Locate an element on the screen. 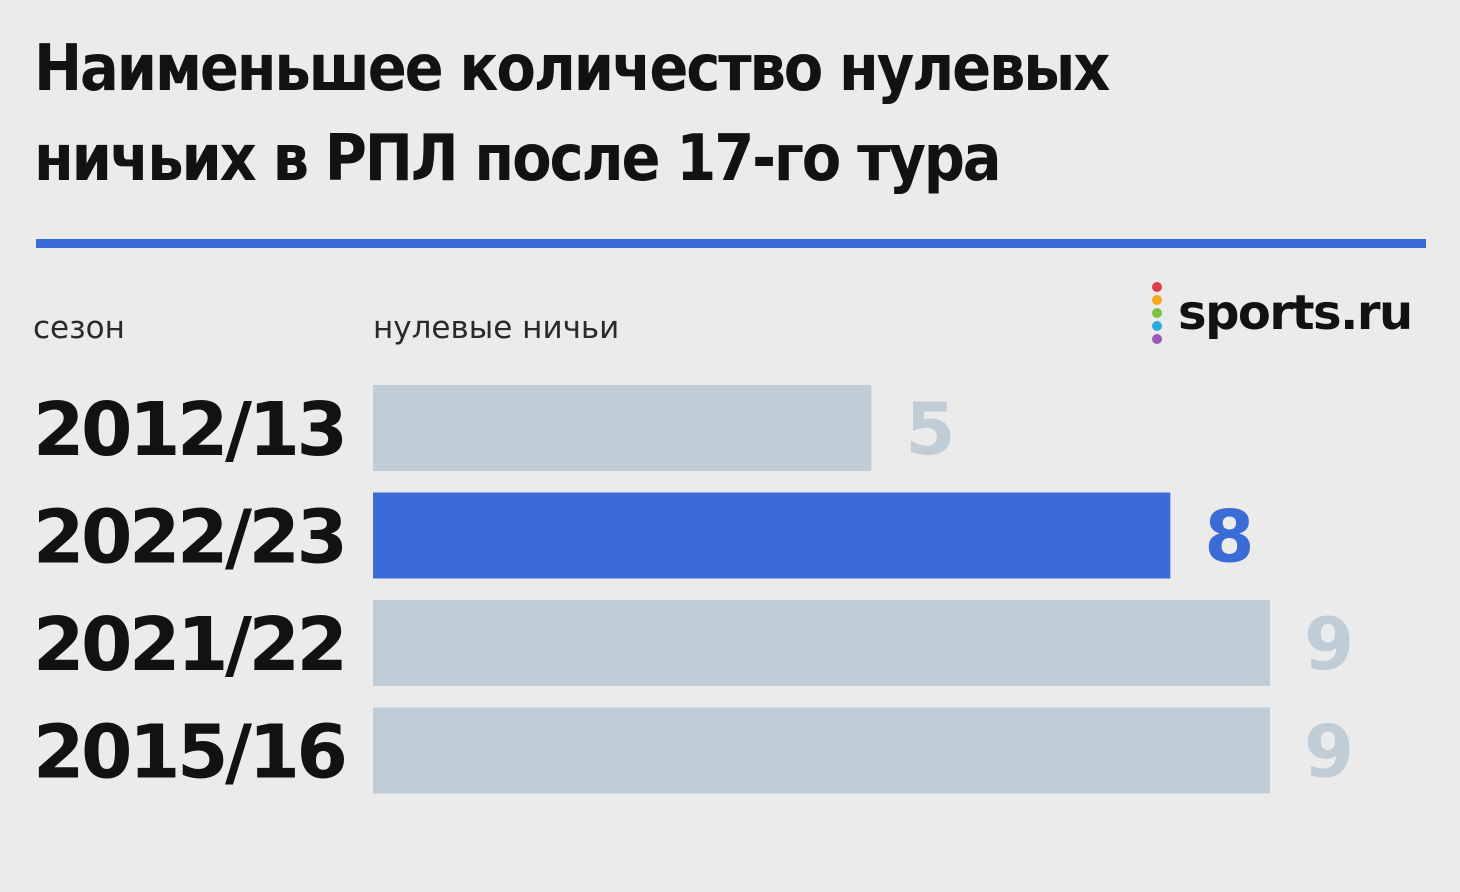 This screenshot has width=1460, height=892. season-label: 2012/13 is located at coordinates (188, 430).